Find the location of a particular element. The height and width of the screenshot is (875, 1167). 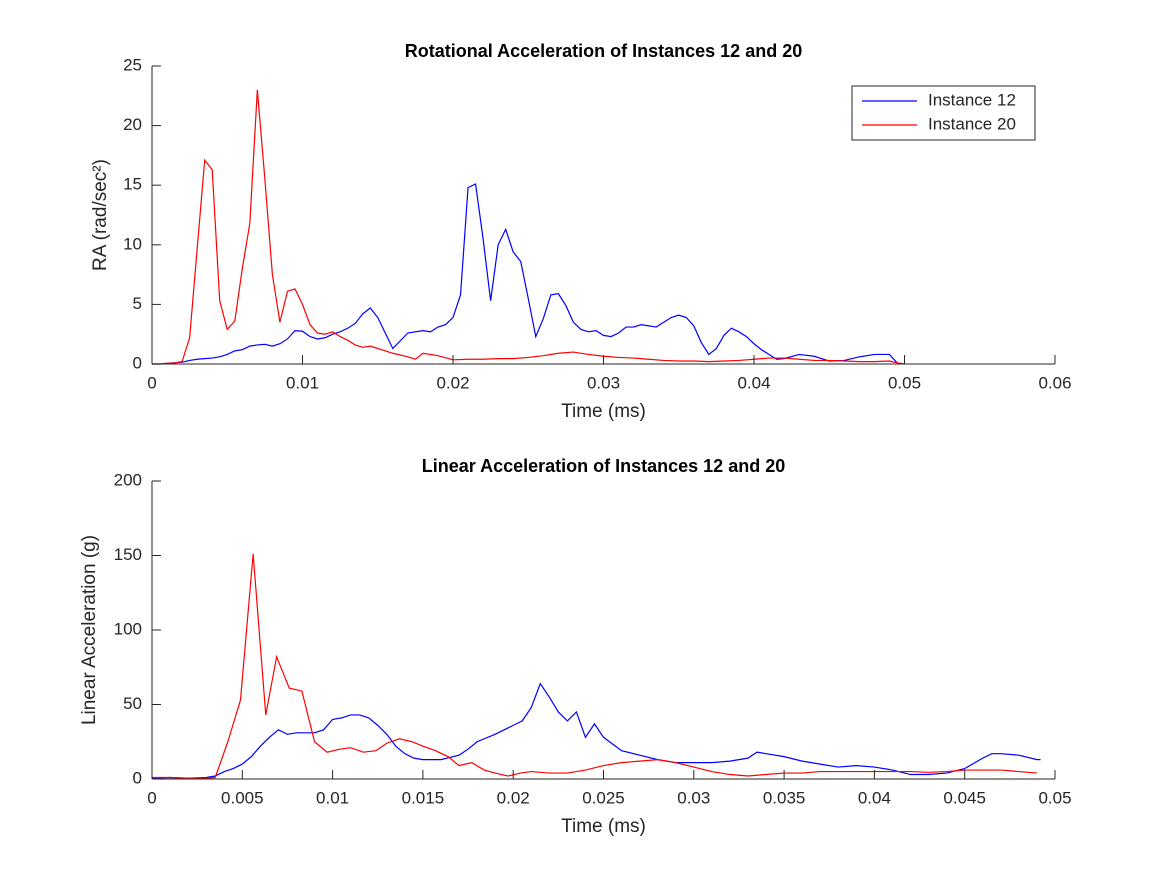

x-tick-label: 0.015 is located at coordinates (423, 797).